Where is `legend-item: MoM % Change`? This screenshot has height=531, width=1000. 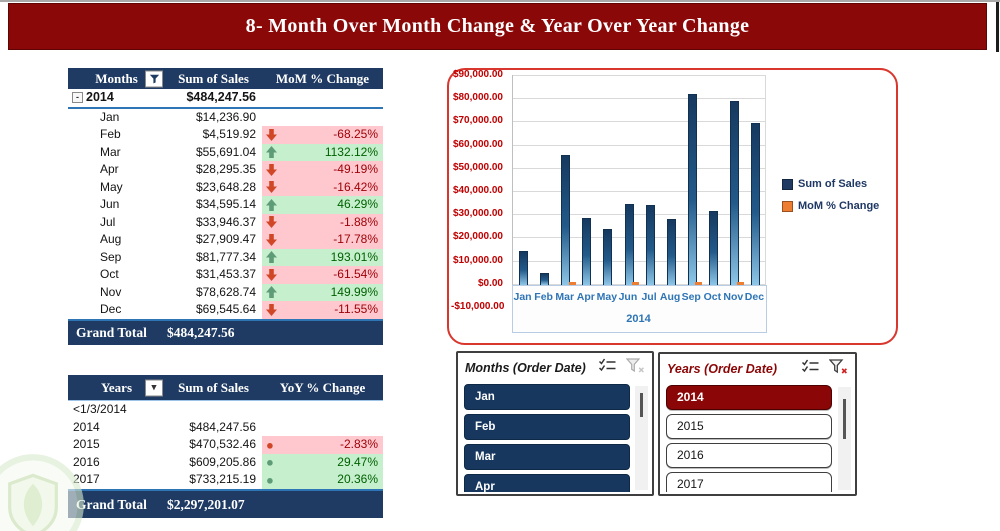 legend-item: MoM % Change is located at coordinates (830, 206).